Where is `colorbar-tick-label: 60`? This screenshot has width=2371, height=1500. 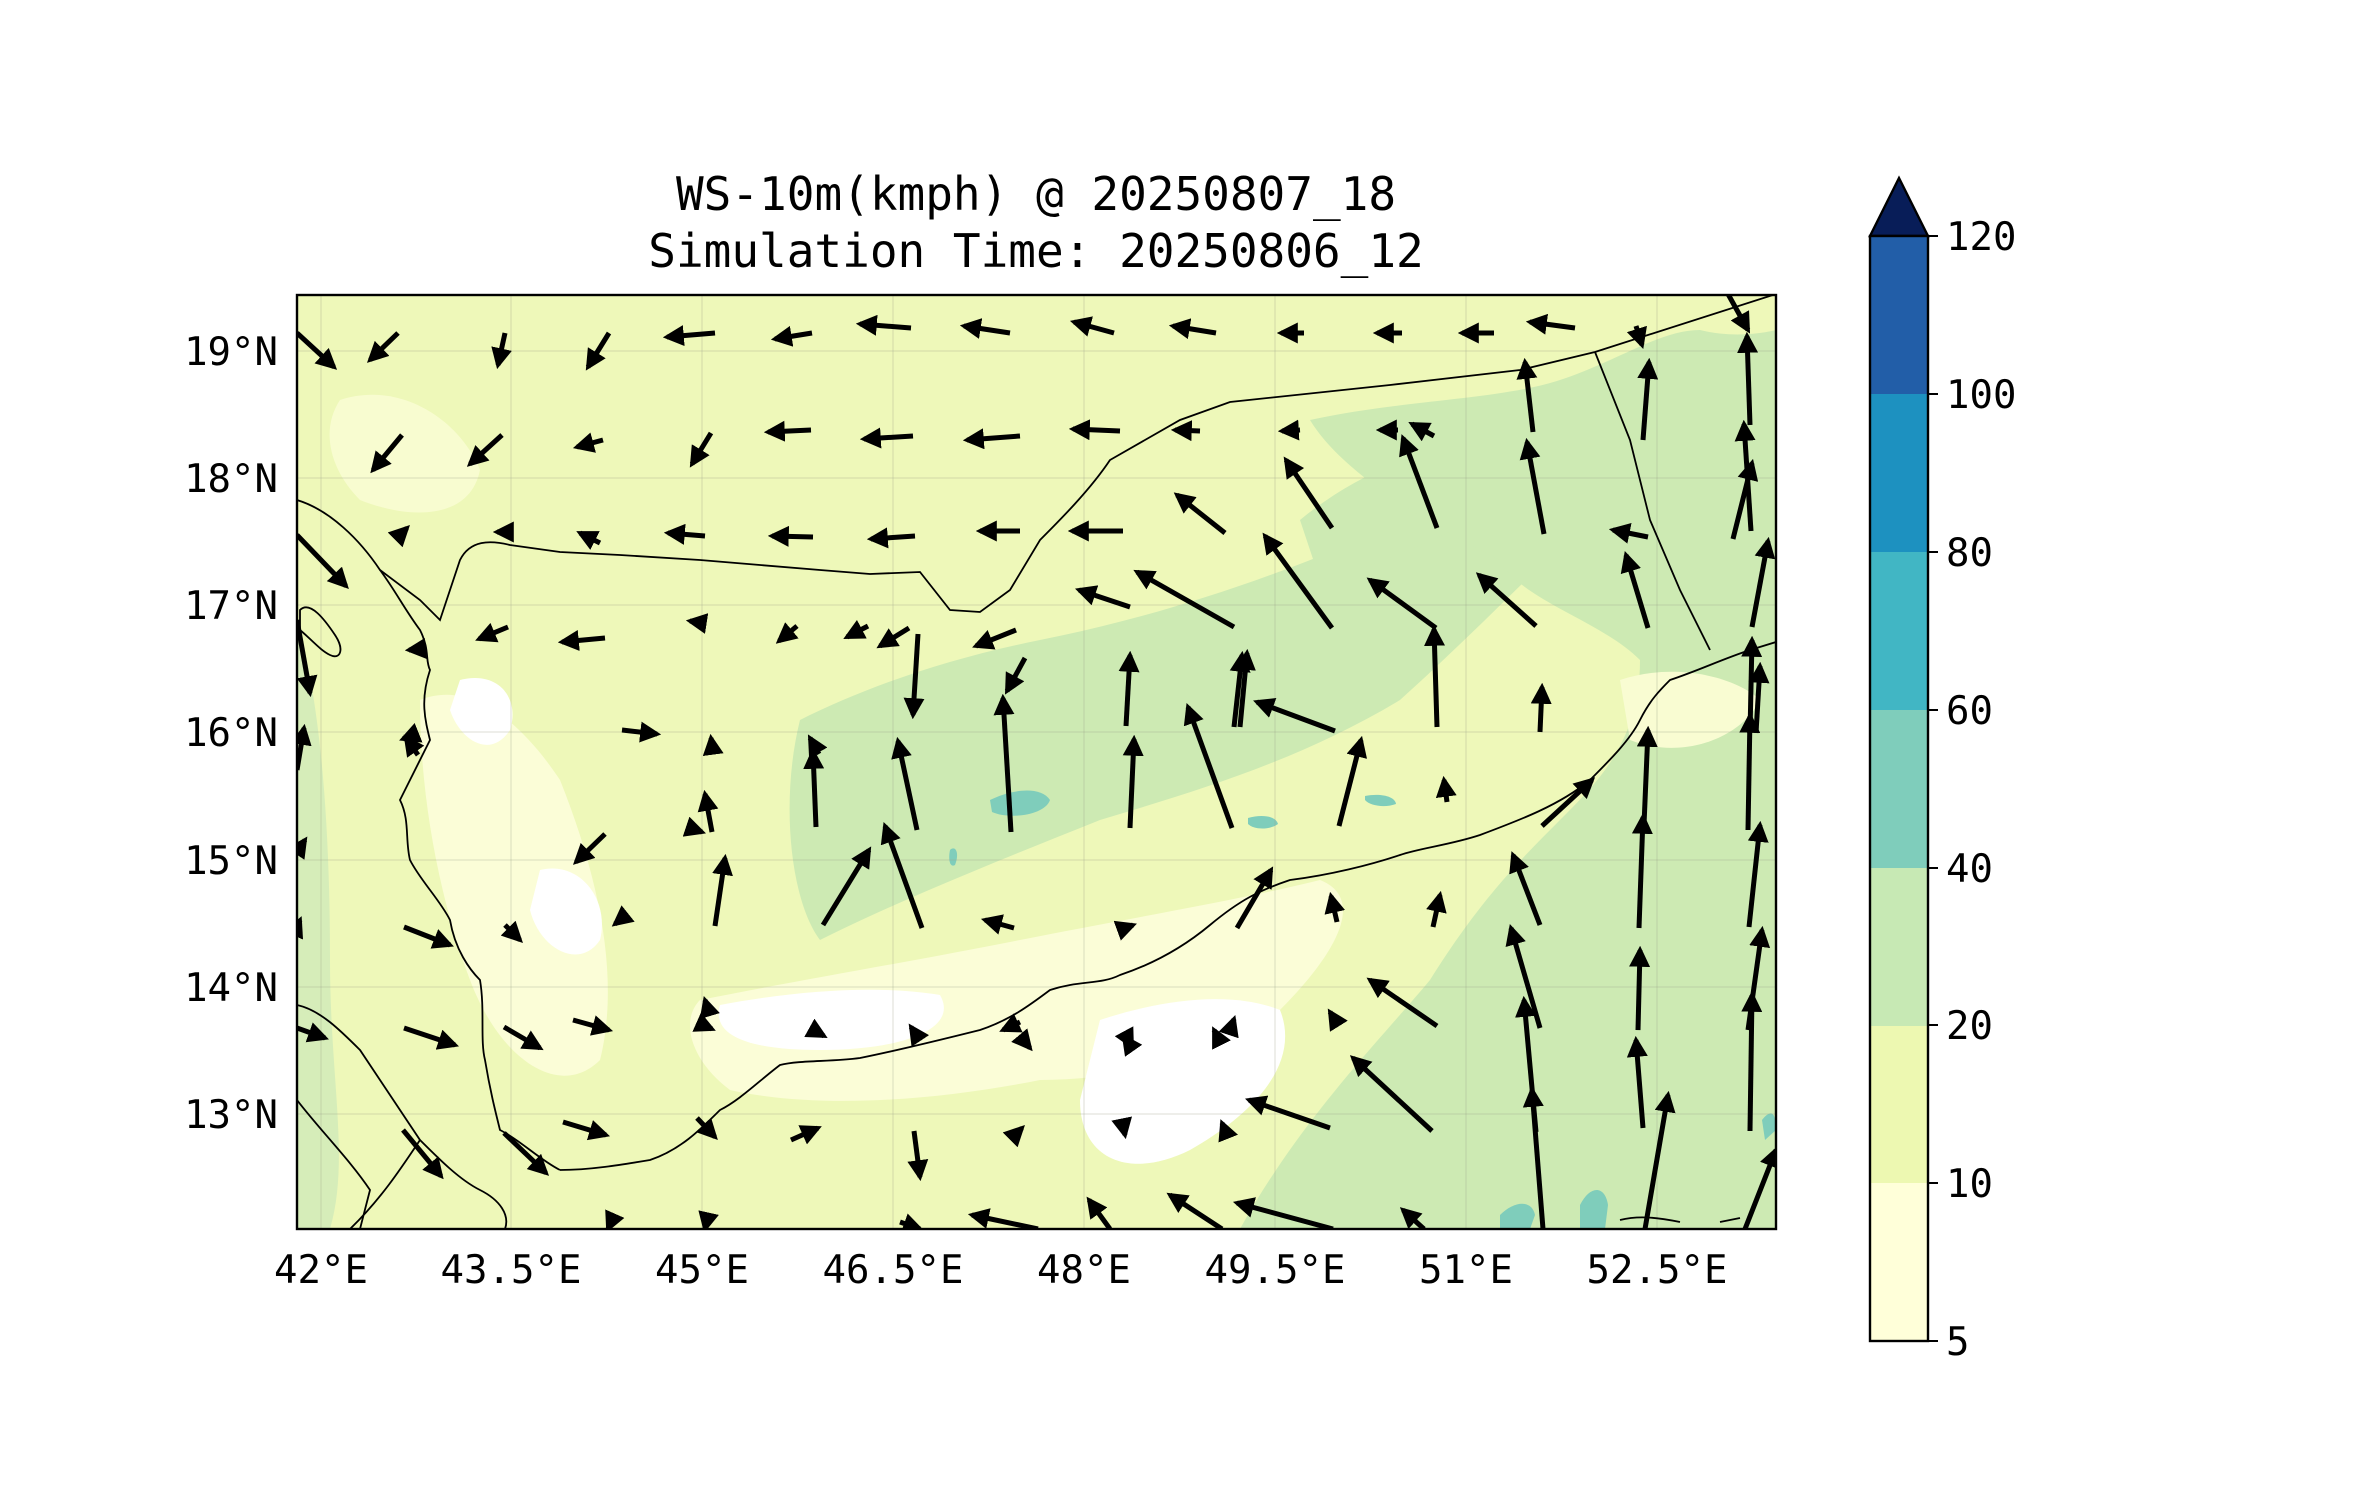
colorbar-tick-label: 60 is located at coordinates (1969, 711).